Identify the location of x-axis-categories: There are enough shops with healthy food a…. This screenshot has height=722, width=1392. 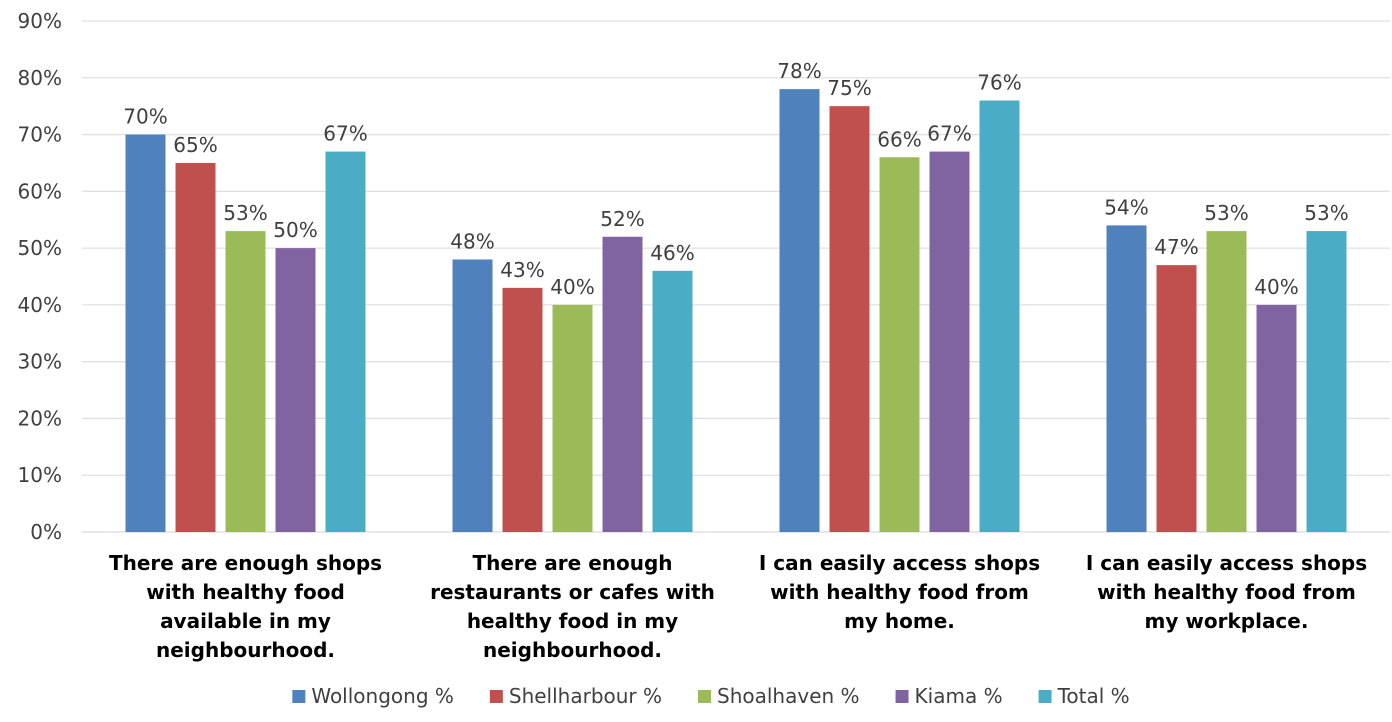
(738, 606).